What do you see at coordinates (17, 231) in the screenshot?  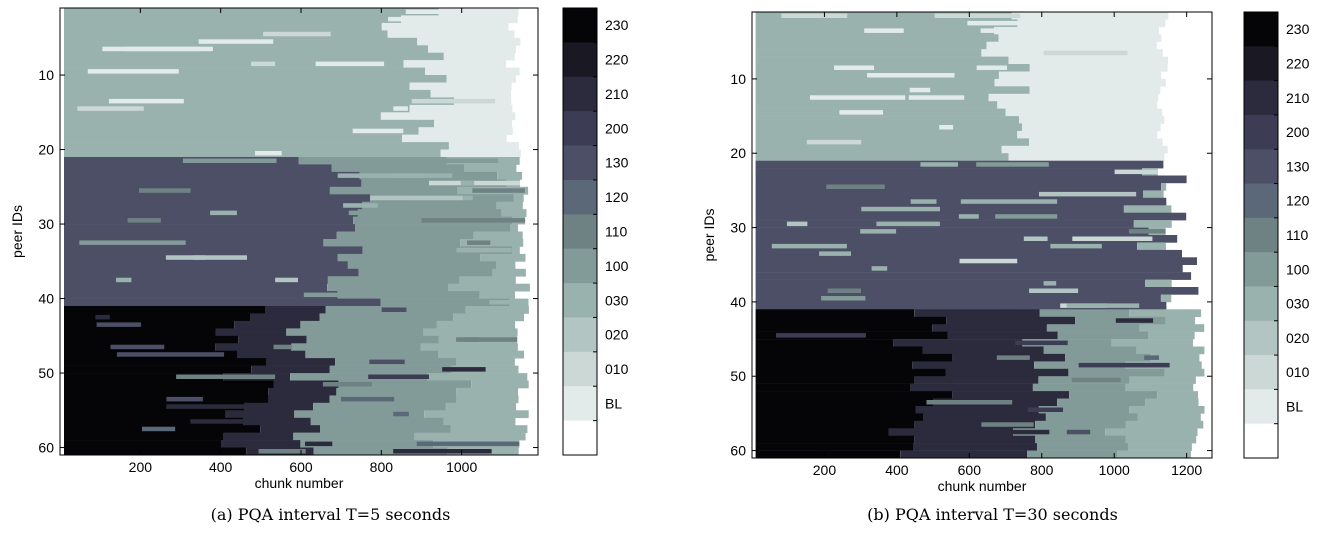 I see `y-axis-label: peer IDs` at bounding box center [17, 231].